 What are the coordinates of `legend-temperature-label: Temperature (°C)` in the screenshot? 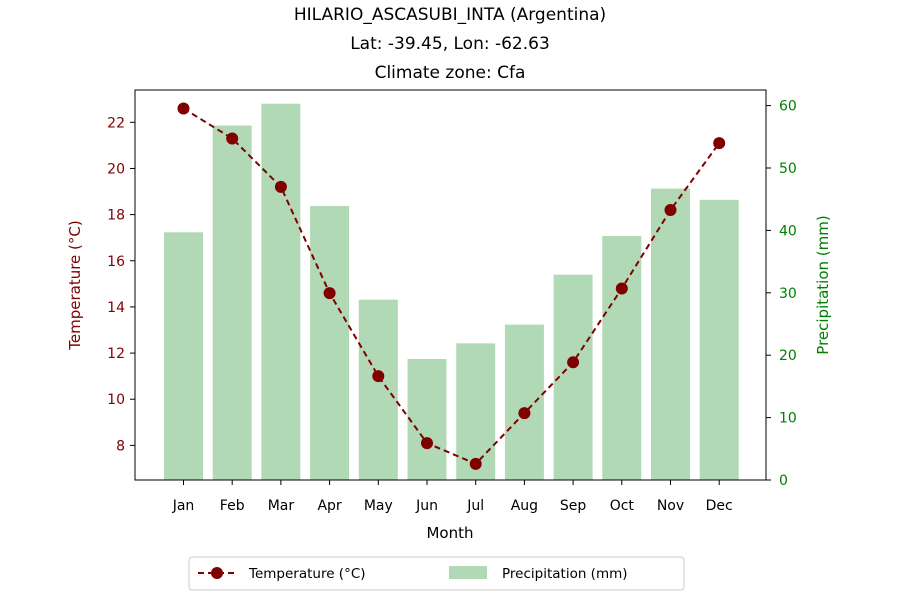 It's located at (307, 574).